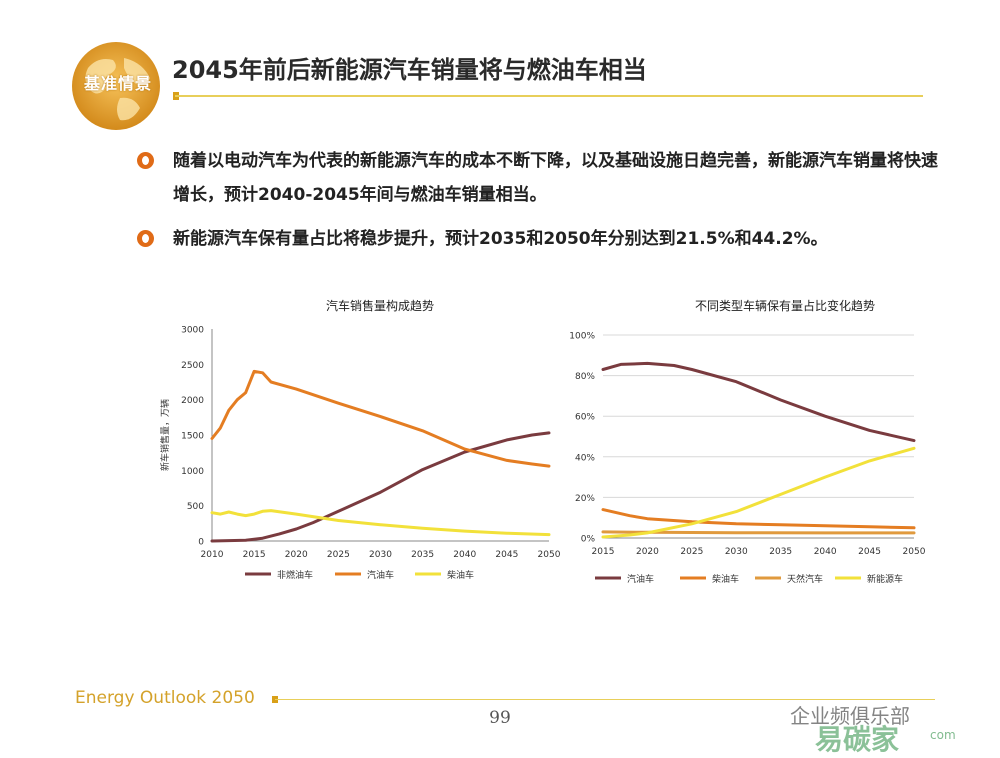 The image size is (1000, 758). I want to click on legend-label: 新能源车, so click(885, 579).